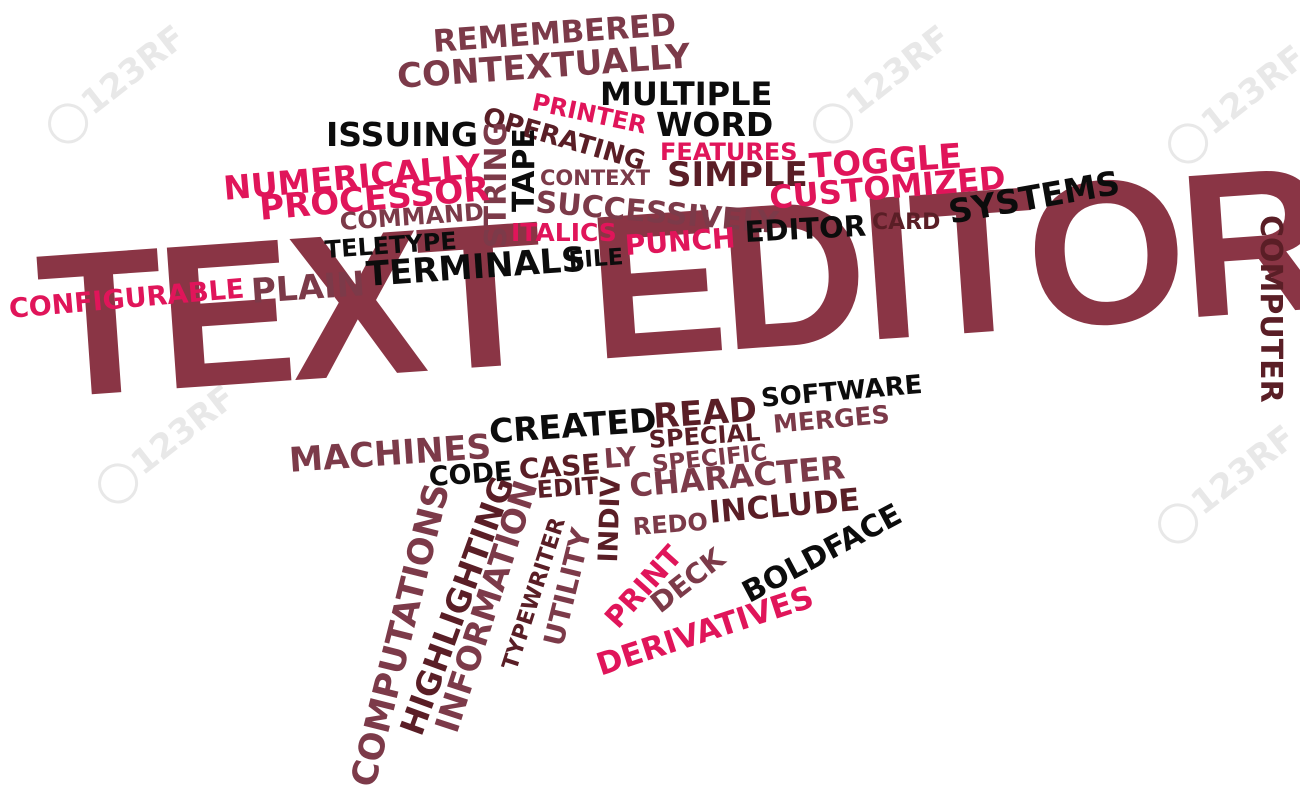 Image resolution: width=1300 pixels, height=792 pixels. What do you see at coordinates (805, 228) in the screenshot?
I see `cloud-word-editor: EDITOR` at bounding box center [805, 228].